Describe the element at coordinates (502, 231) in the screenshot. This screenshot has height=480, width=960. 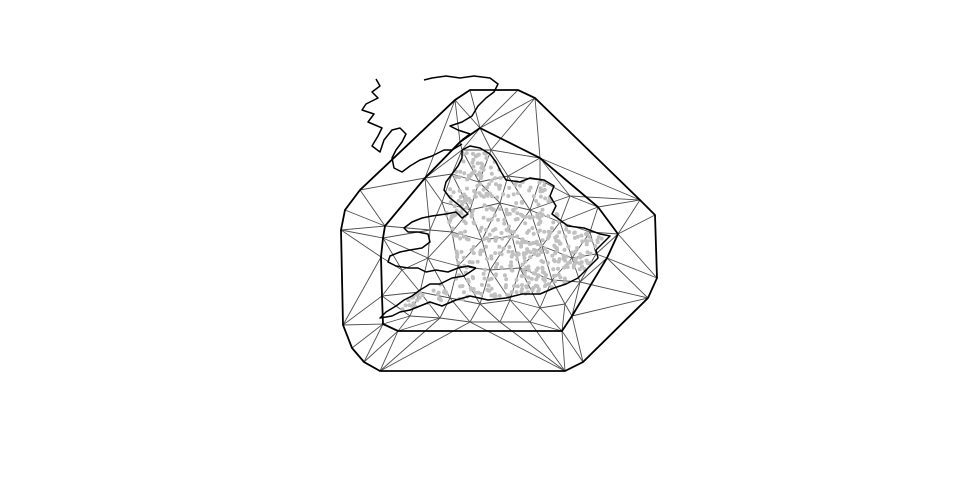
I see `observation-points` at that location.